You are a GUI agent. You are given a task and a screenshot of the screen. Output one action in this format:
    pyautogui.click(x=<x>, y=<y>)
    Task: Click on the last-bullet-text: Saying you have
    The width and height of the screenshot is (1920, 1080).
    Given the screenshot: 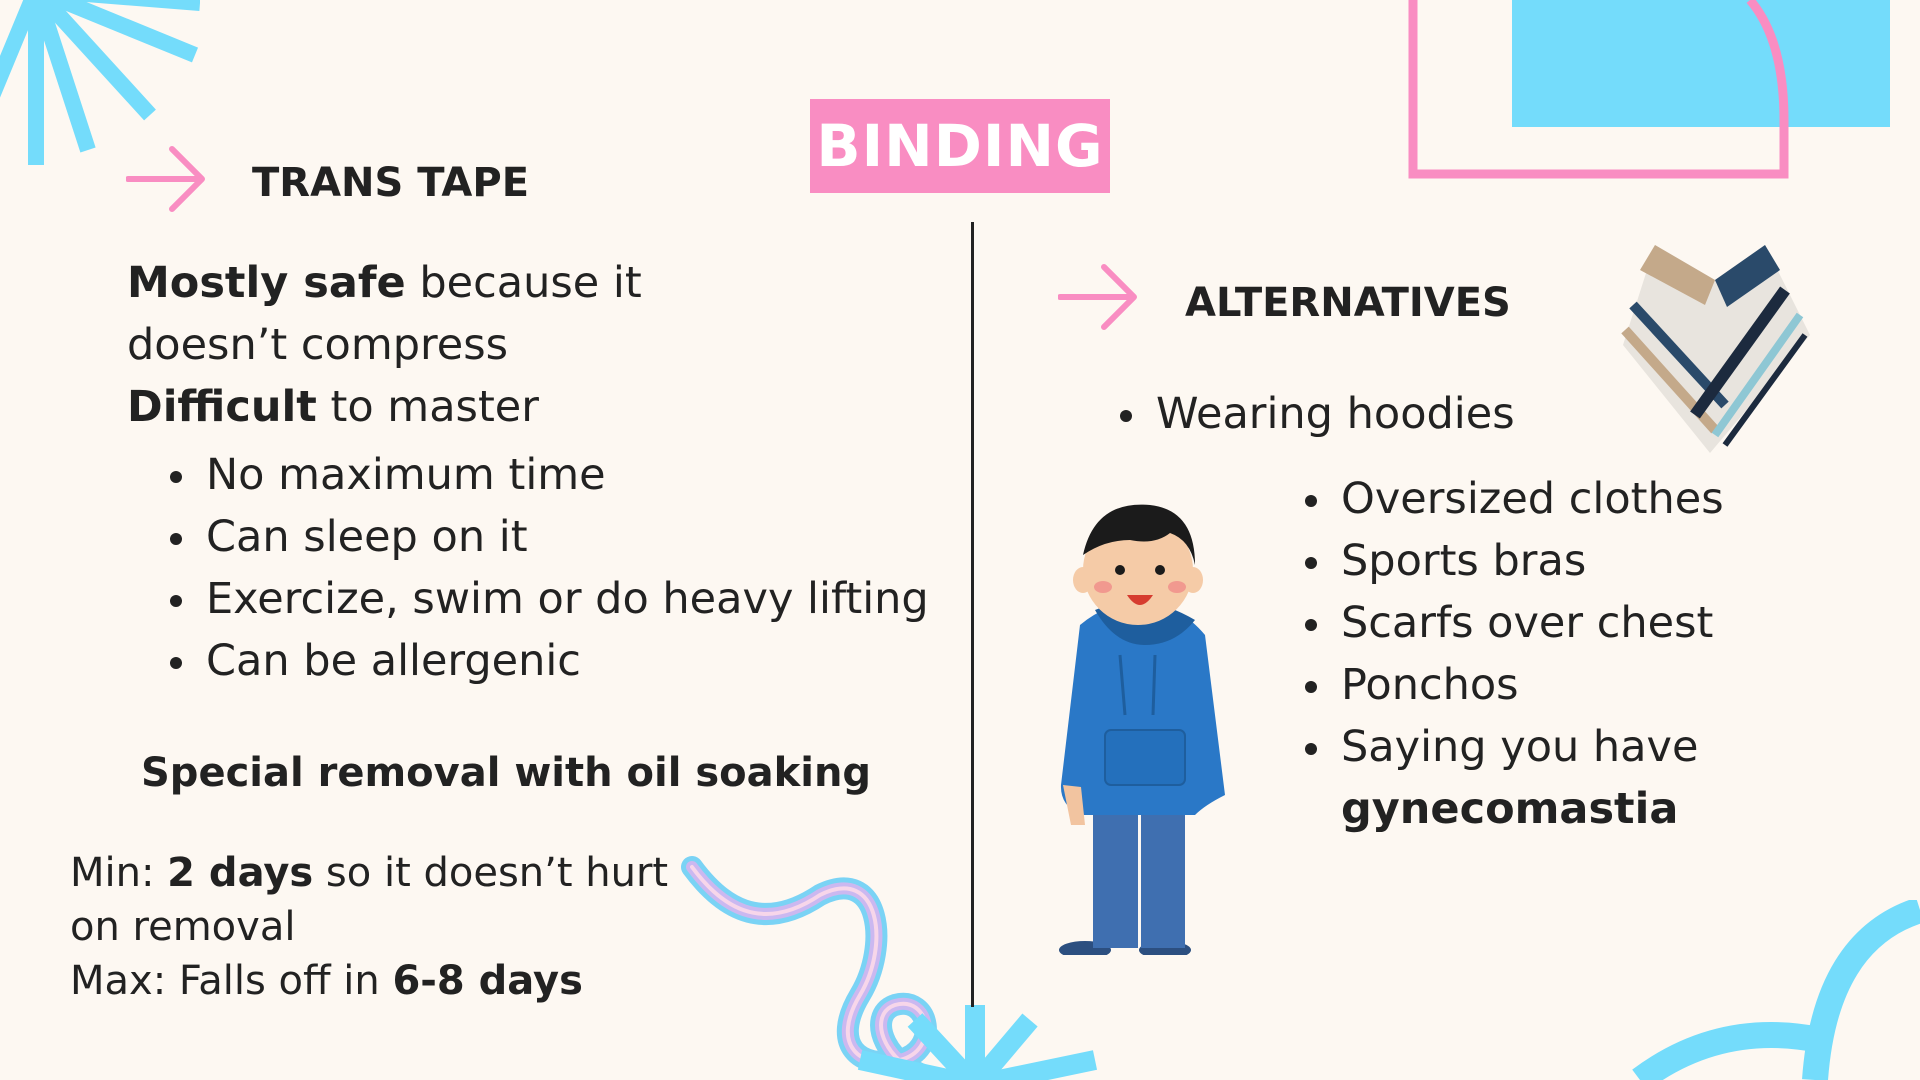 What is the action you would take?
    pyautogui.click(x=1520, y=747)
    